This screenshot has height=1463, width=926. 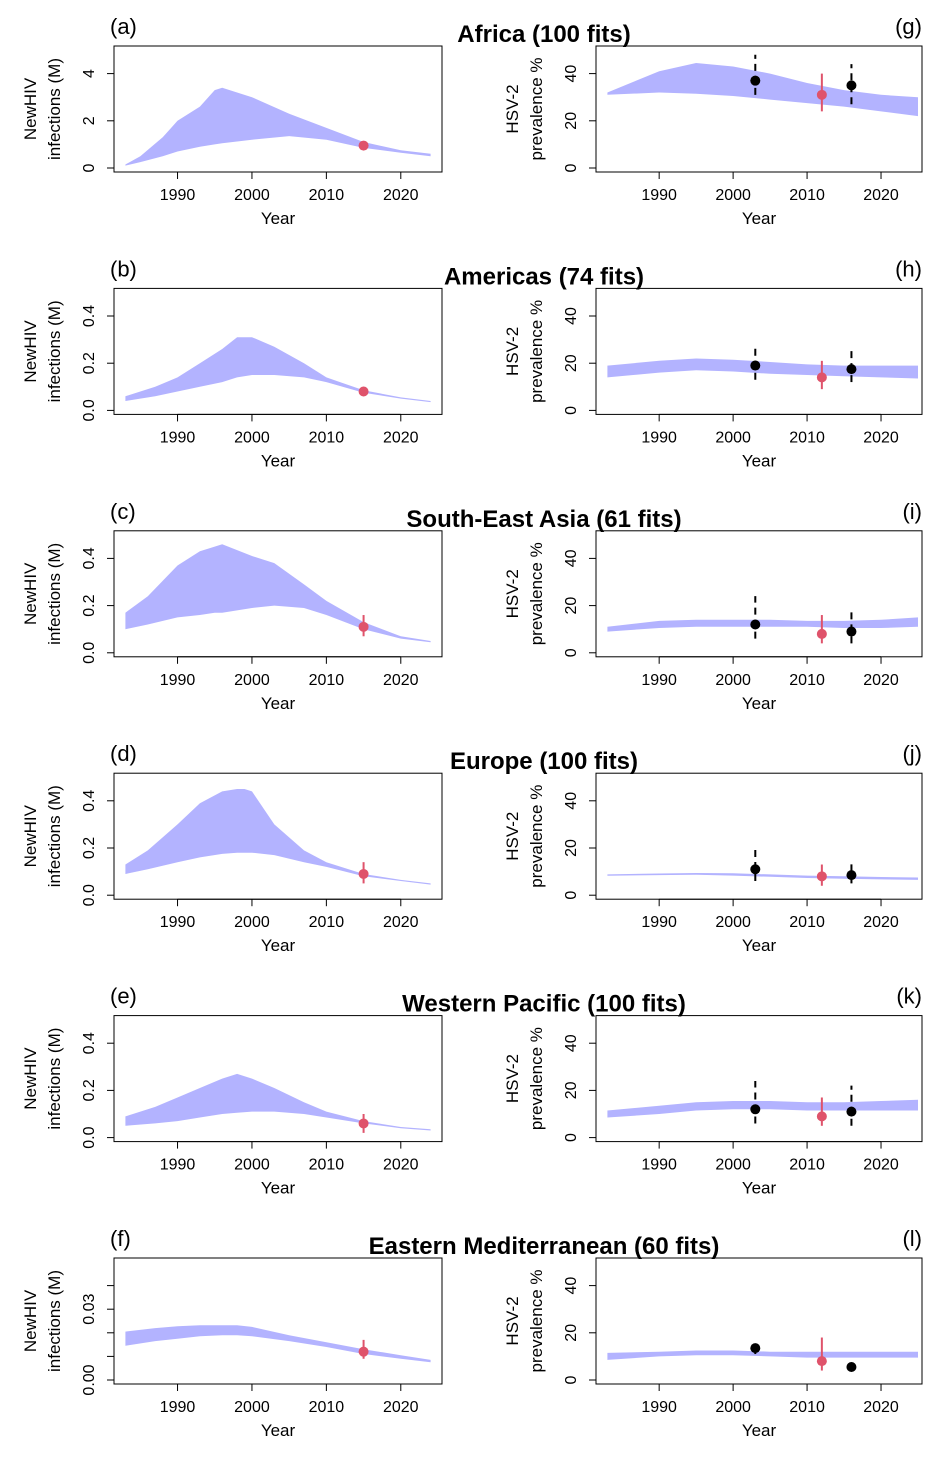 What do you see at coordinates (123, 996) in the screenshot?
I see `panel-label: (e)` at bounding box center [123, 996].